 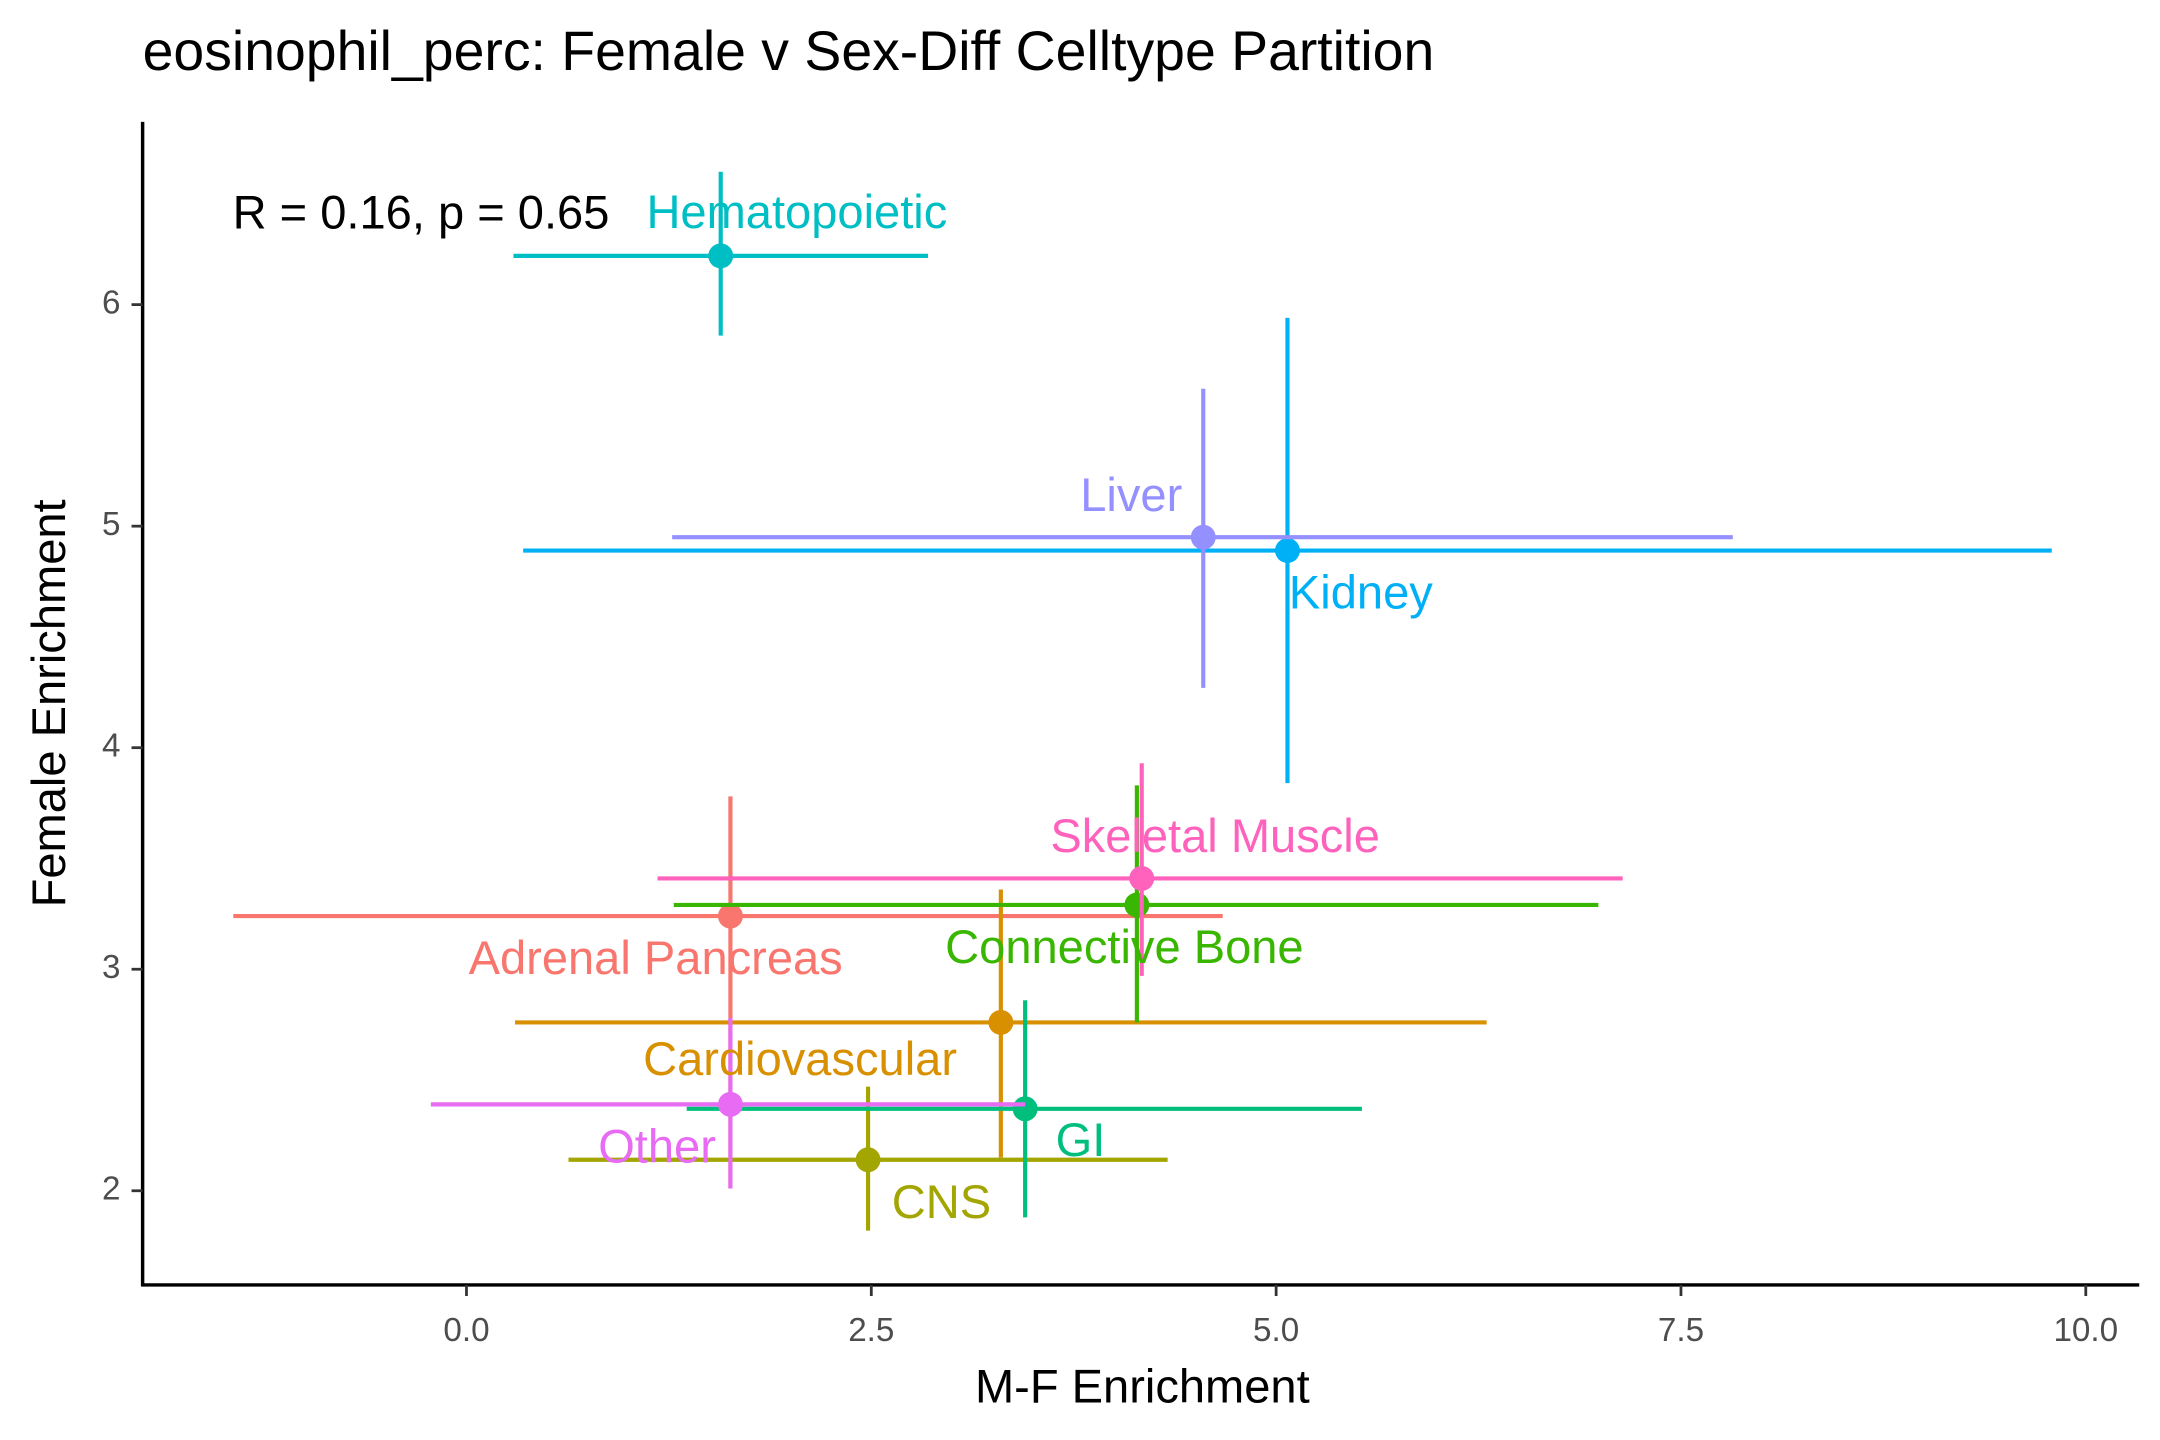 What do you see at coordinates (1124, 946) in the screenshot?
I see `point-label: Connective Bone` at bounding box center [1124, 946].